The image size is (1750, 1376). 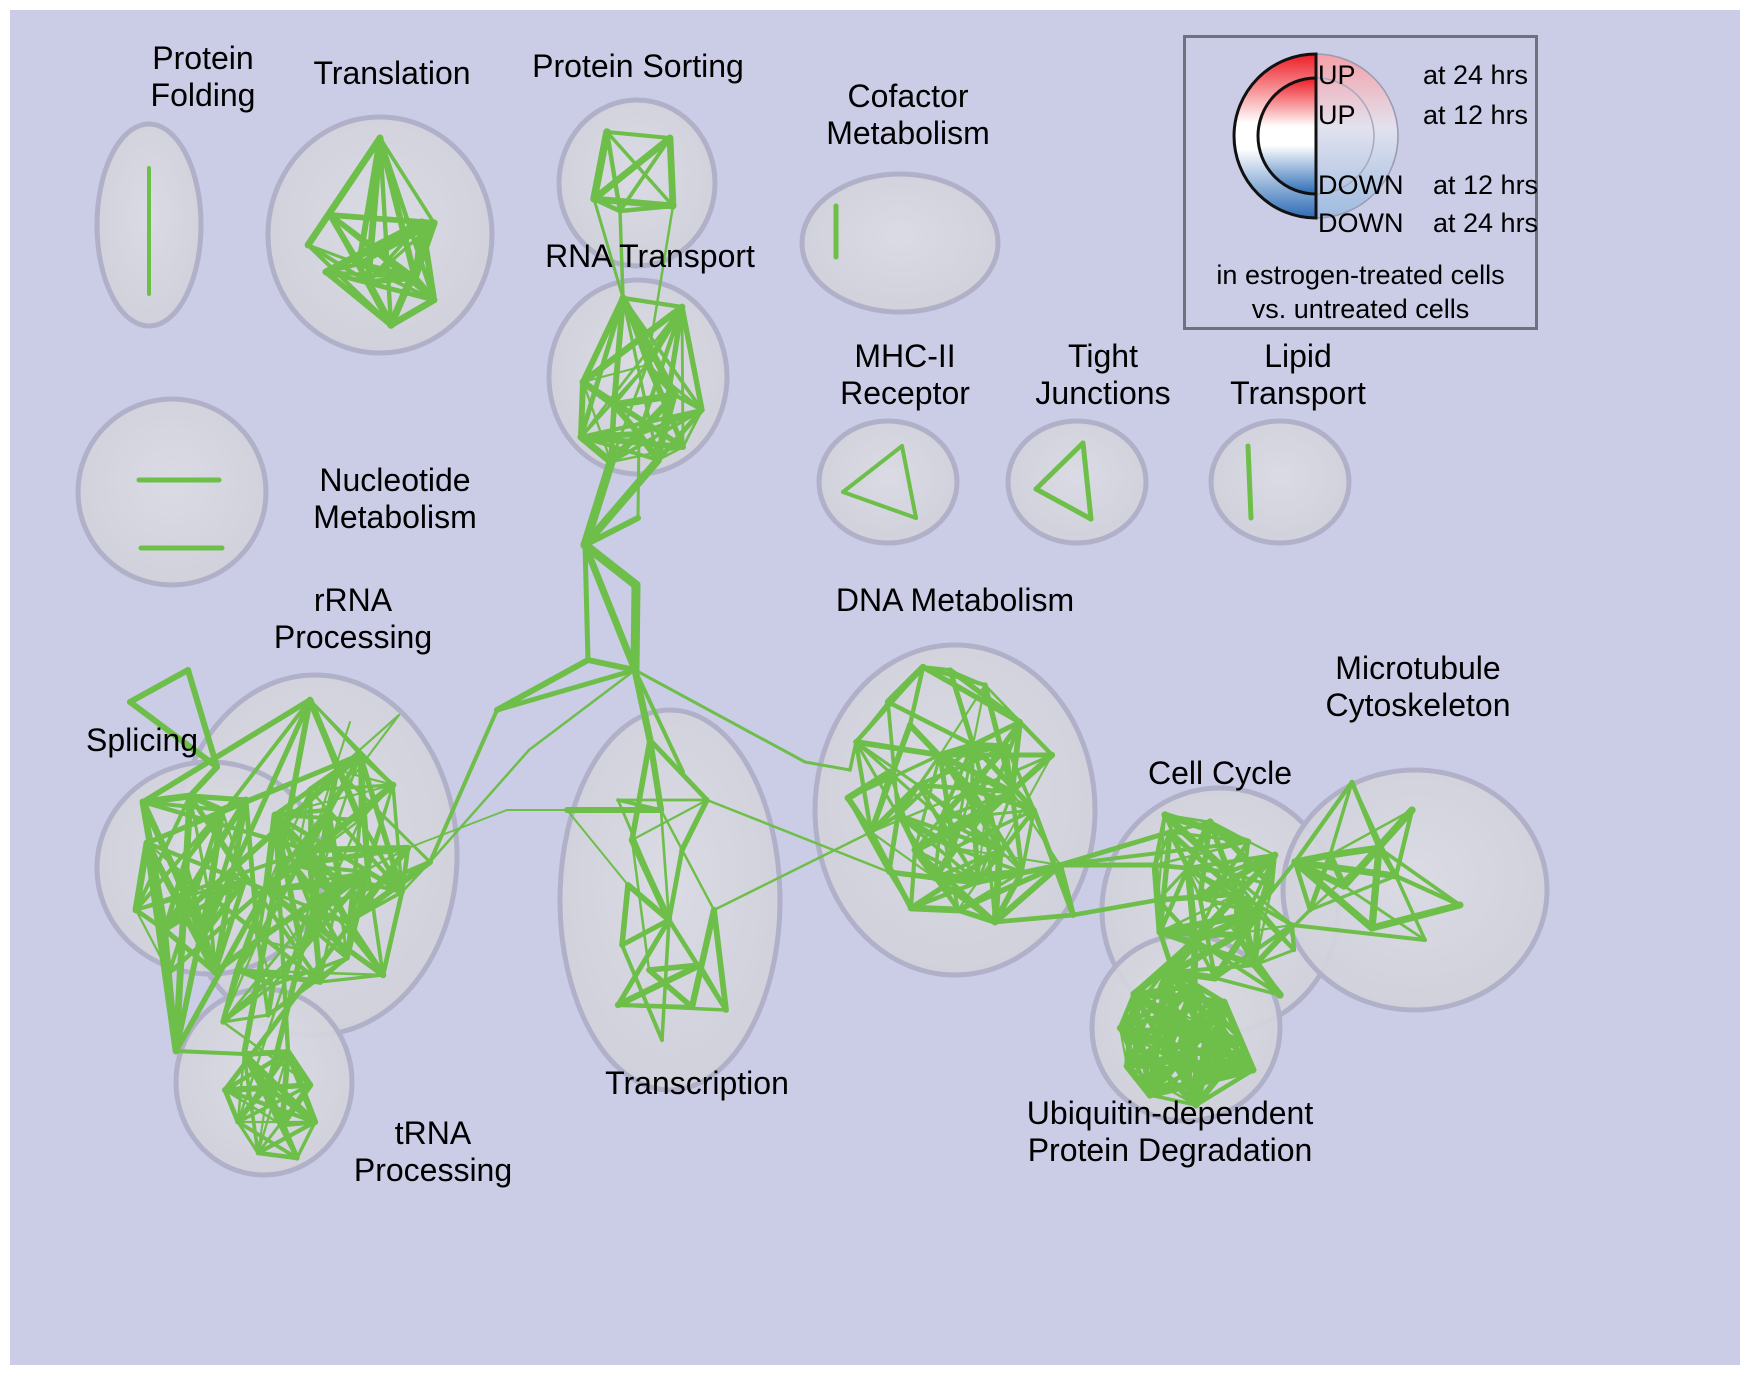 I want to click on cluster-ellipse-tight-junctions, so click(x=1077, y=482).